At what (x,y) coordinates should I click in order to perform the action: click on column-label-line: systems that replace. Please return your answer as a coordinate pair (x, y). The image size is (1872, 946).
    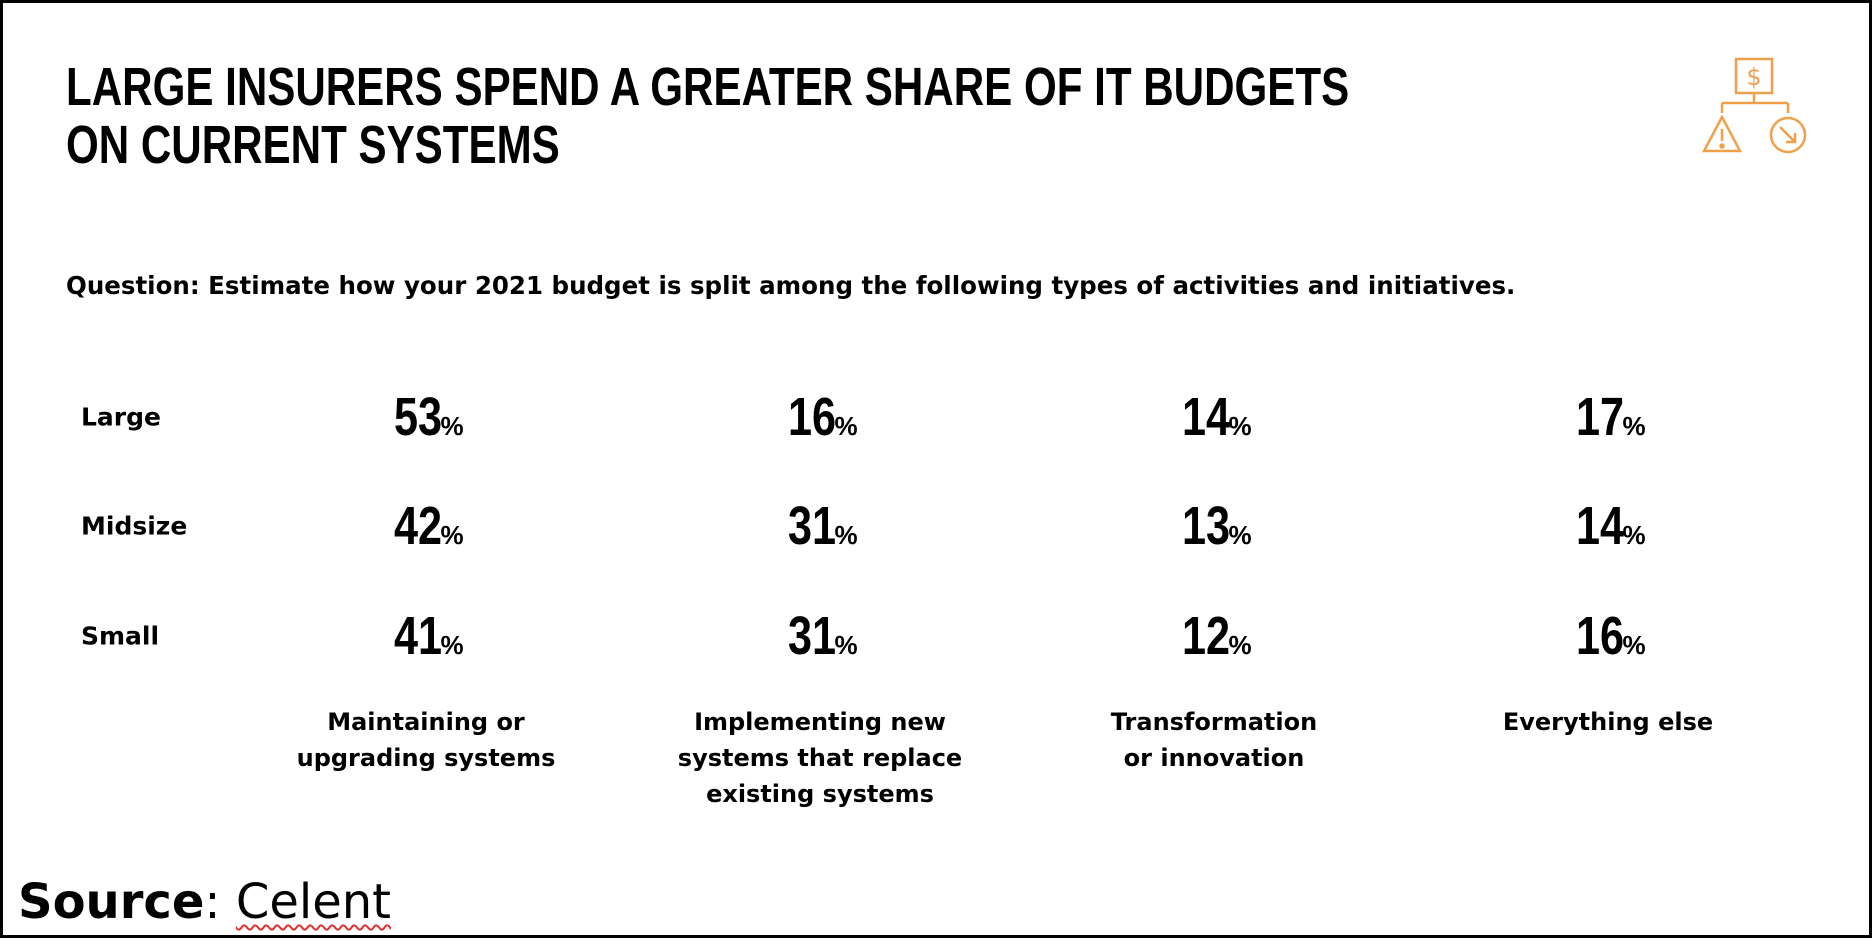
    Looking at the image, I should click on (820, 758).